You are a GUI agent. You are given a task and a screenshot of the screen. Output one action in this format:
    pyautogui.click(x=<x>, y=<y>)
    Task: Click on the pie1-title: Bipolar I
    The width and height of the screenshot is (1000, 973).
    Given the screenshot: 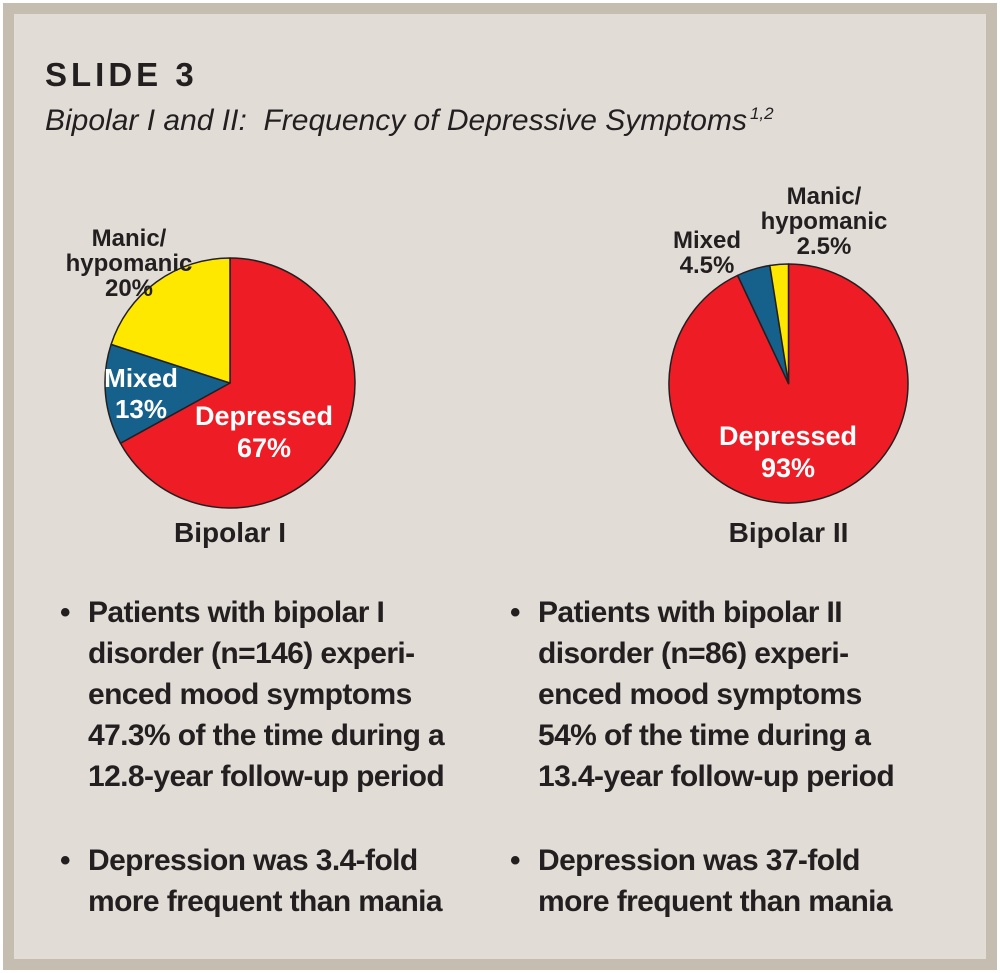 What is the action you would take?
    pyautogui.click(x=229, y=532)
    